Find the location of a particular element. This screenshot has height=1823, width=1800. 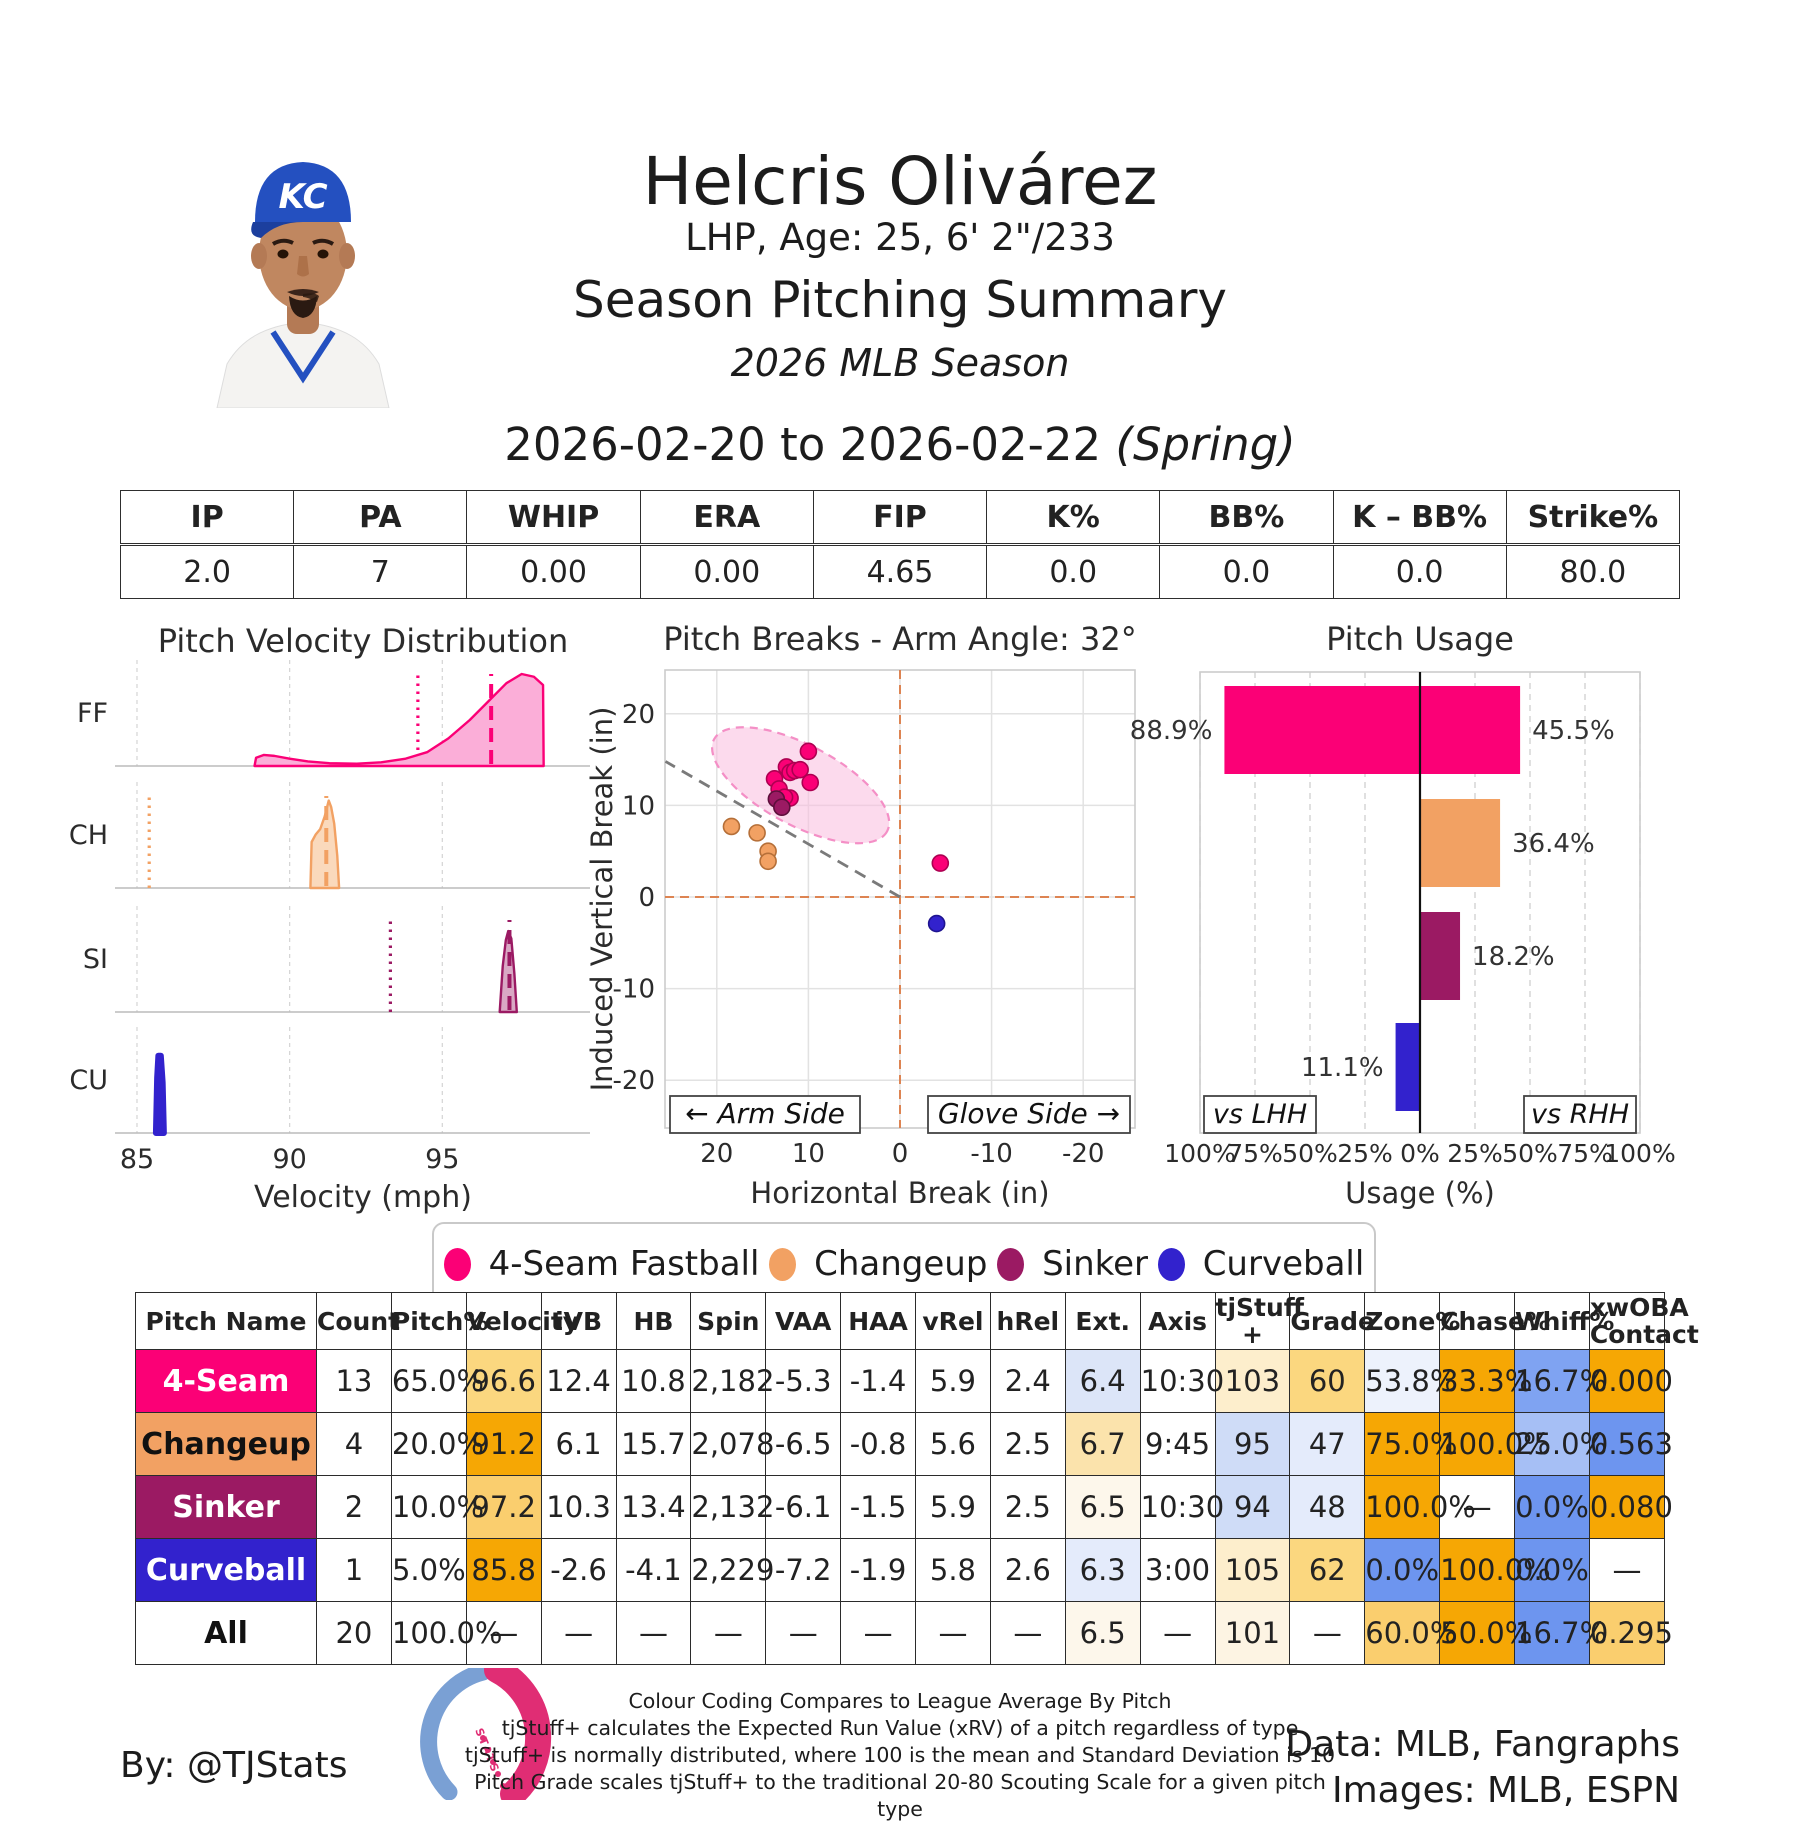

ch-density is located at coordinates (325, 844).